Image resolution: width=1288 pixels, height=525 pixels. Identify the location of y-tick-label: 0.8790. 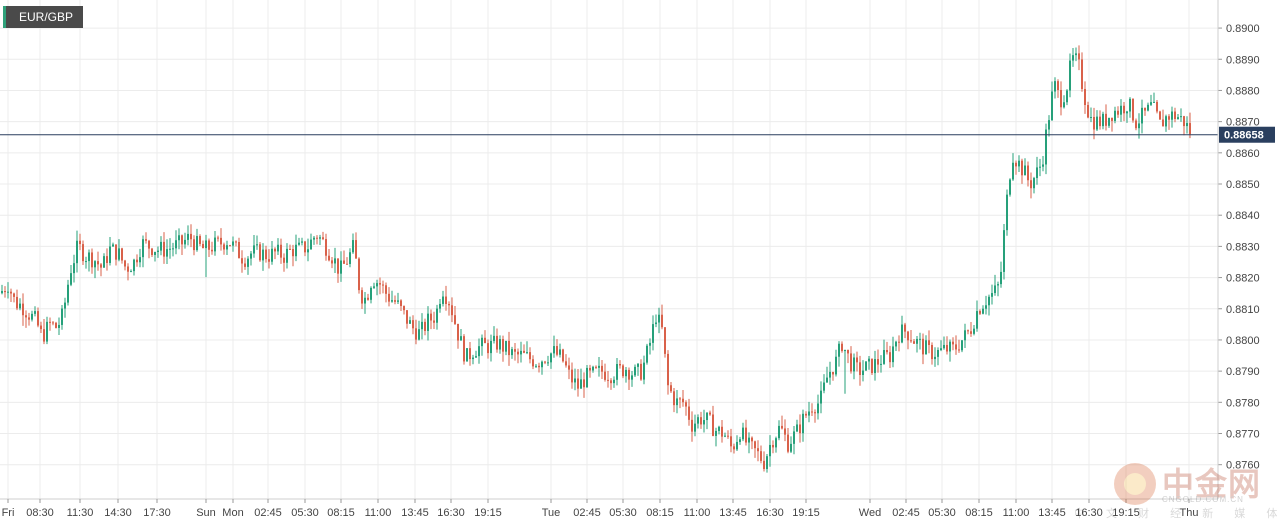
(1243, 372).